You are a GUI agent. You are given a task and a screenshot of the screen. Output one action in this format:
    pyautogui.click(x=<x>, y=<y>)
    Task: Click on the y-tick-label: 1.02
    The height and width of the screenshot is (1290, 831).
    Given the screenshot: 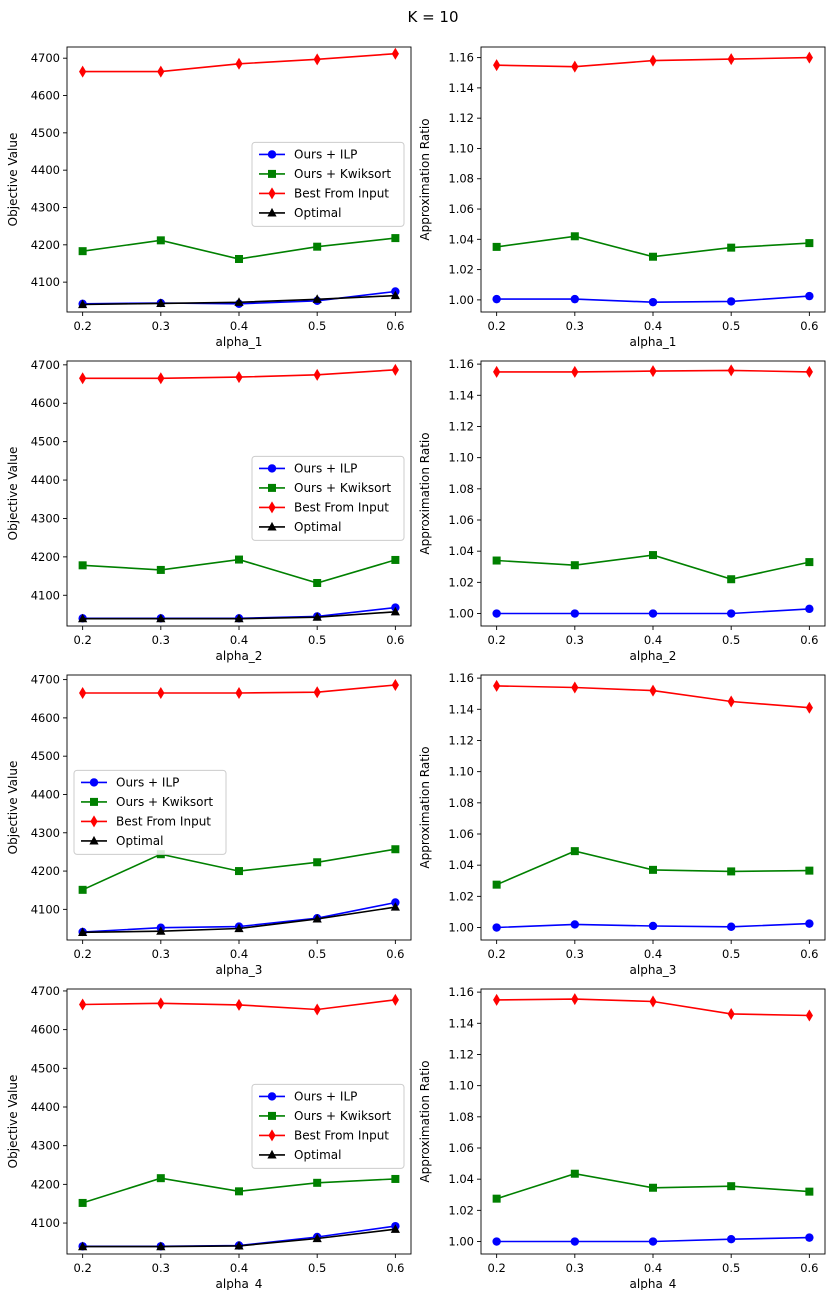 What is the action you would take?
    pyautogui.click(x=461, y=582)
    